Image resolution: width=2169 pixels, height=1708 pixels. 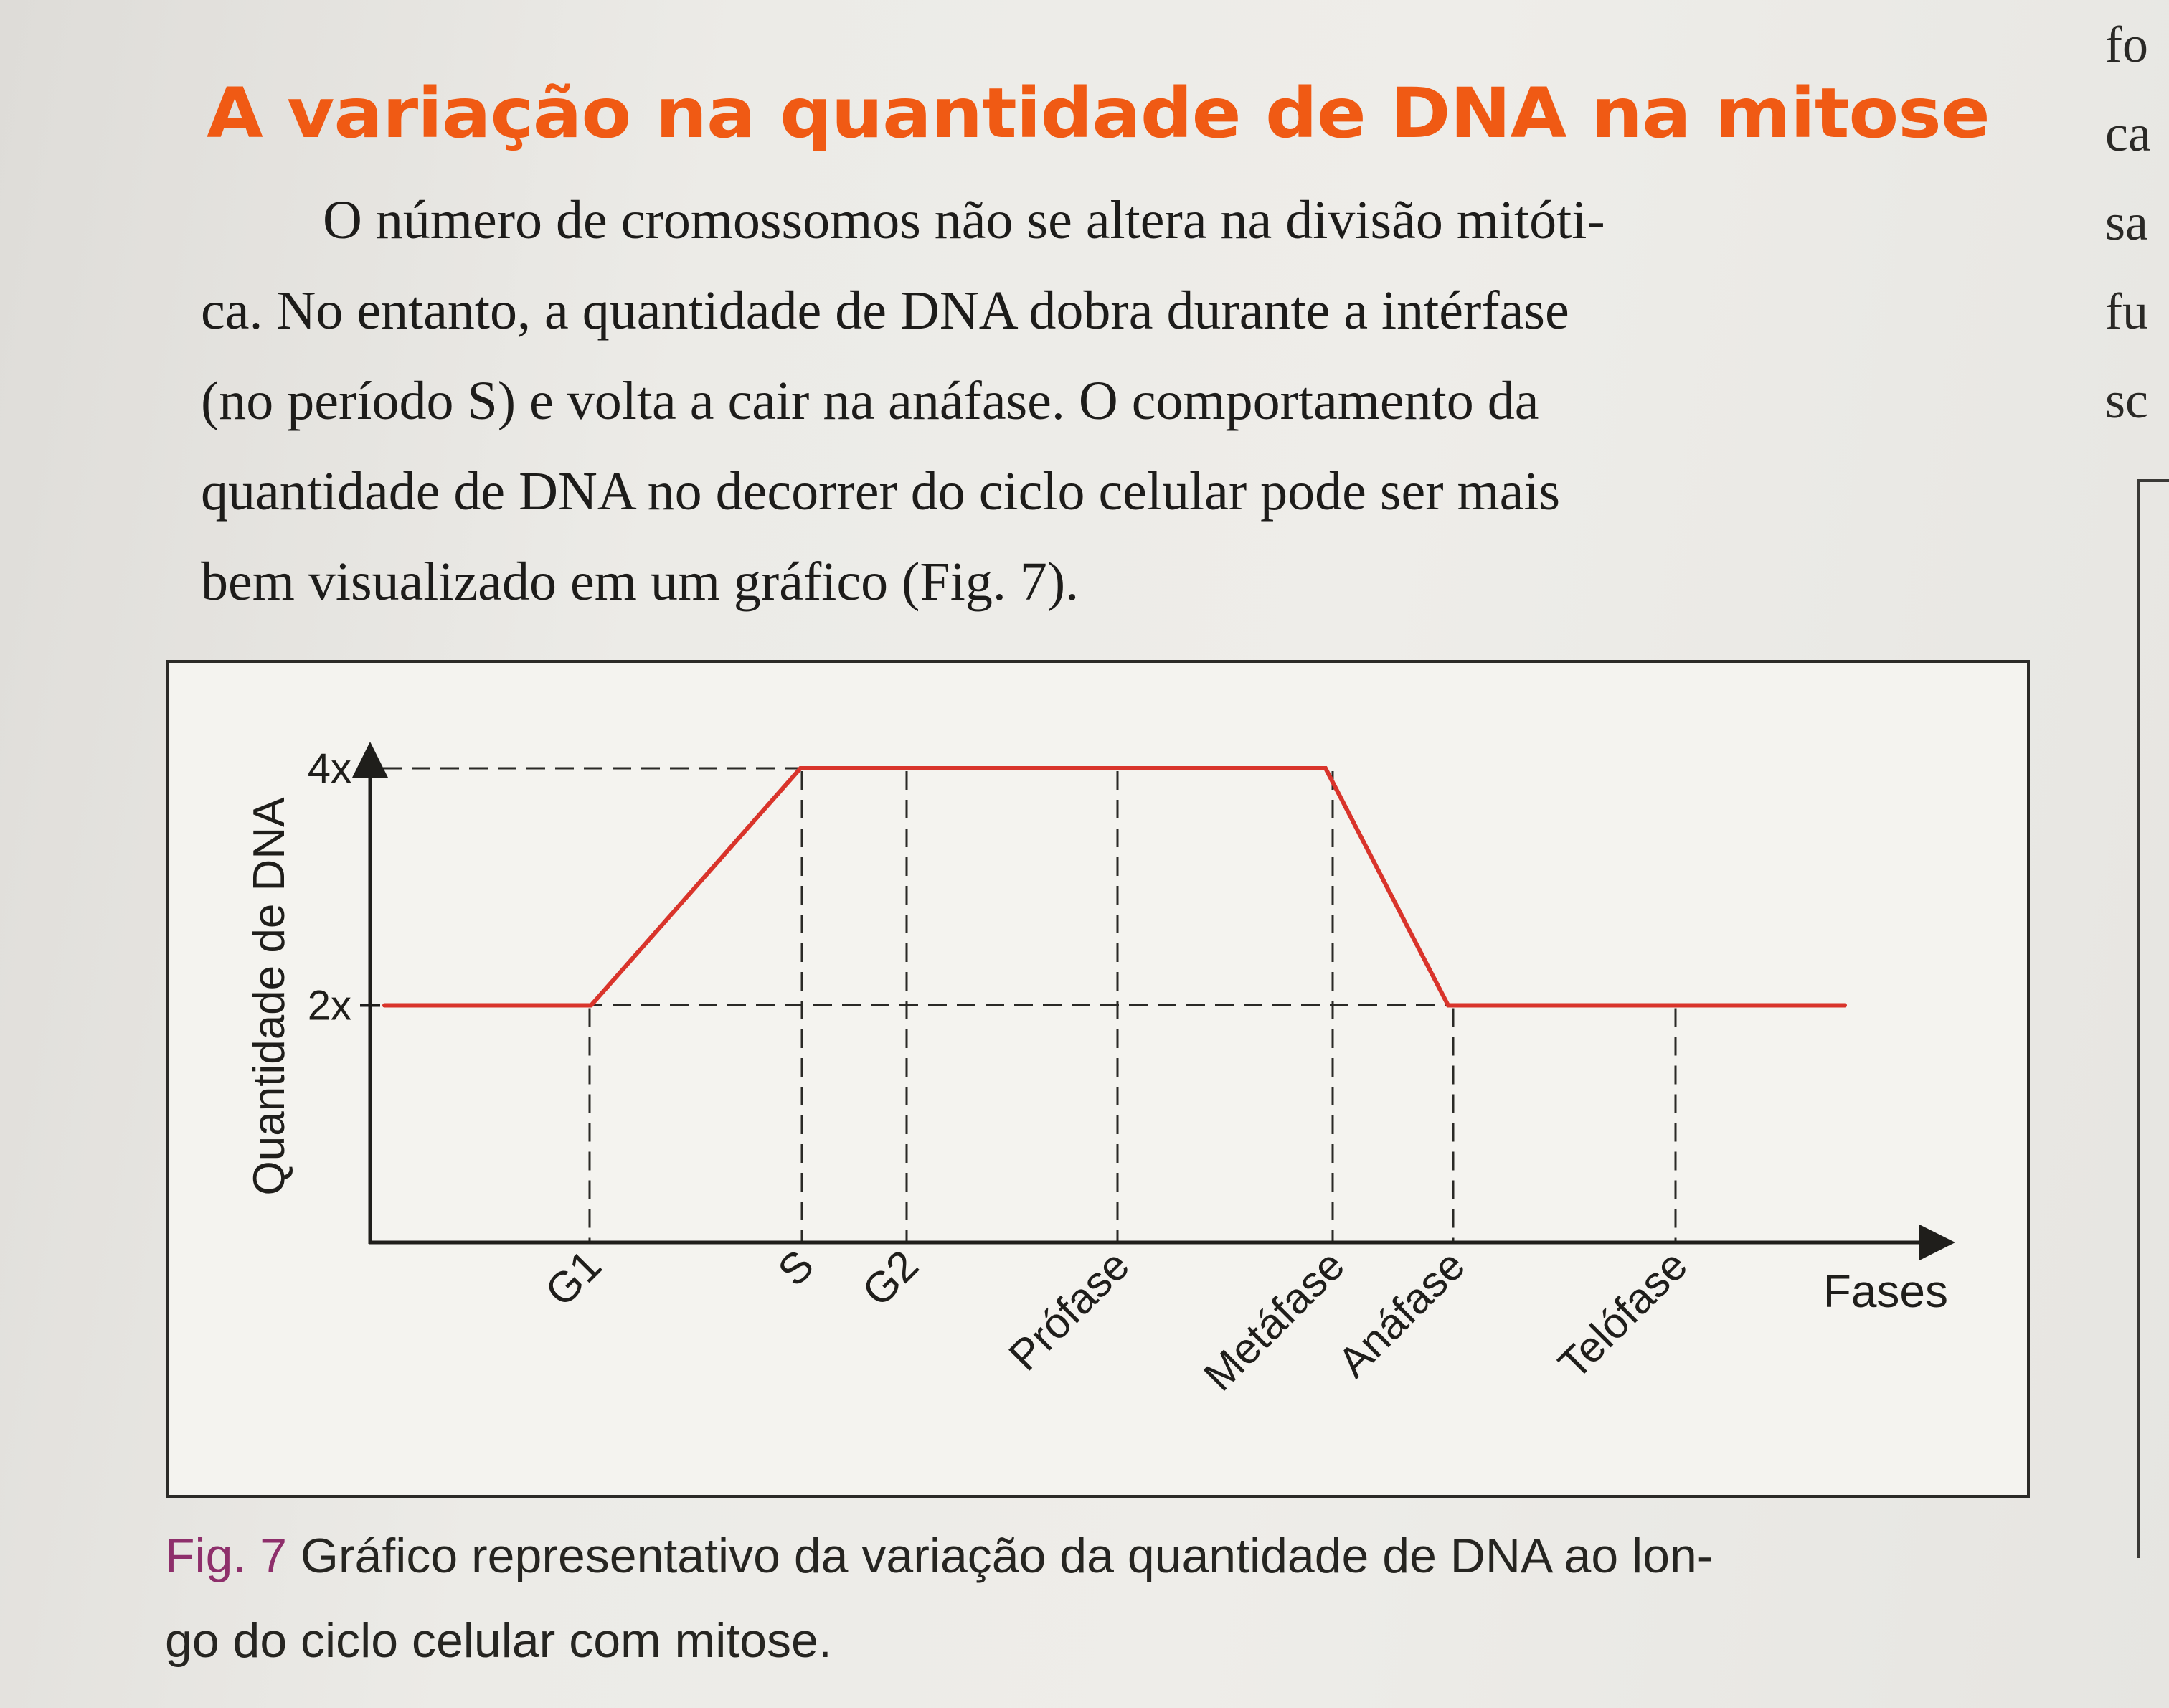 What do you see at coordinates (2126, 400) in the screenshot?
I see `margin-fragment: sc` at bounding box center [2126, 400].